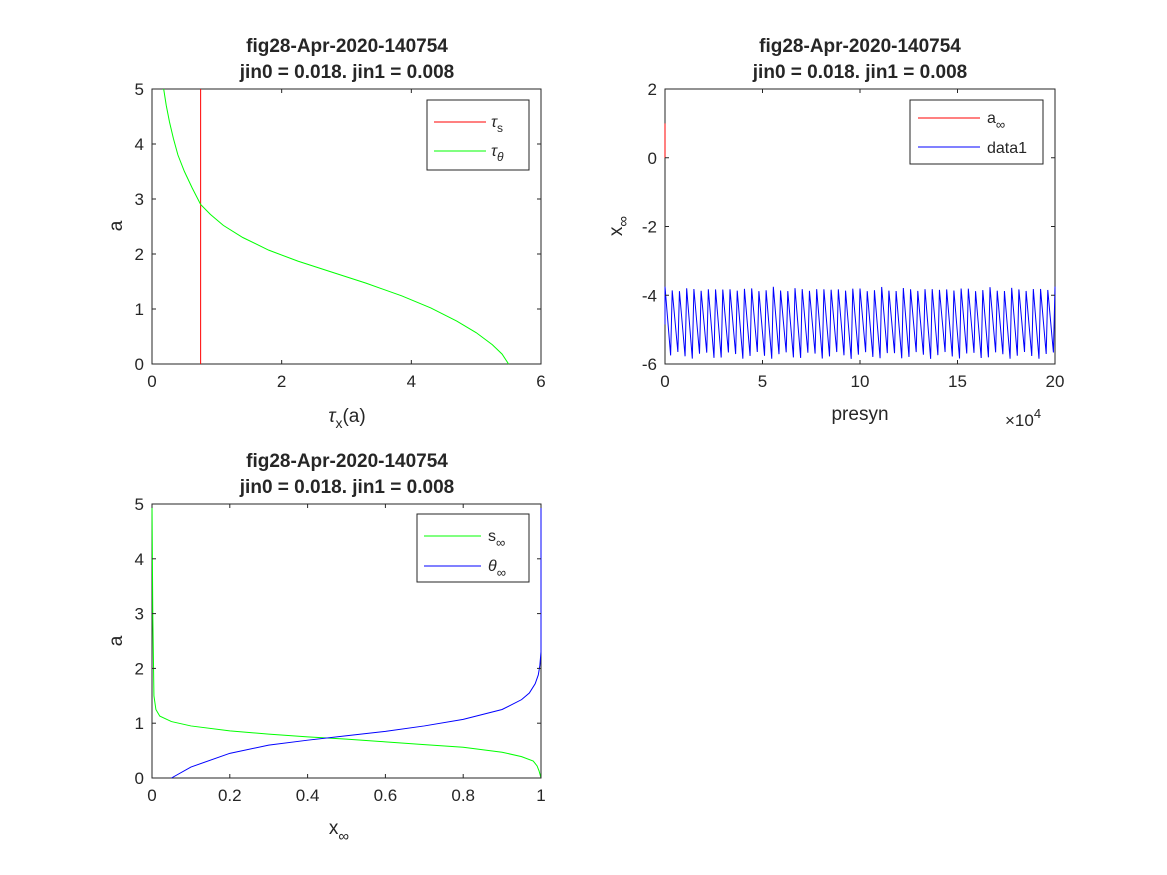 Image resolution: width=1167 pixels, height=875 pixels. Describe the element at coordinates (346, 72) in the screenshot. I see `panel-tau-subtitle: jin0 = 0.018. jin1 = 0.008` at that location.